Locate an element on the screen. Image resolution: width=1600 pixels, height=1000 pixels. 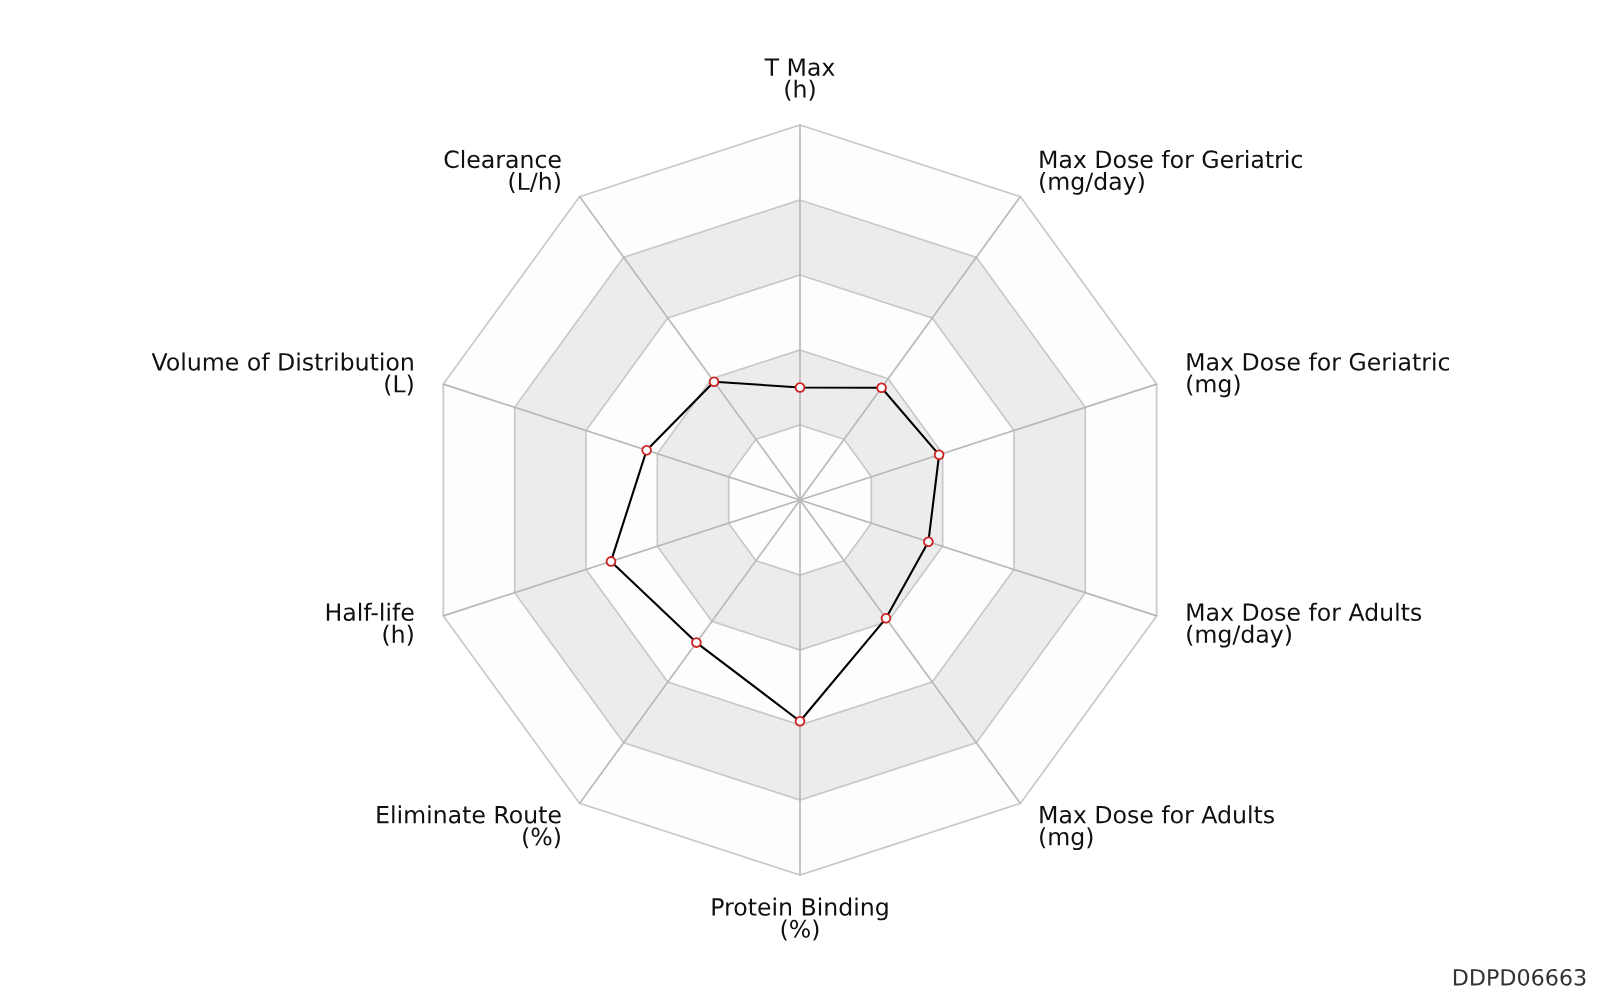
spoke-label: T Max (h) is located at coordinates (799, 79).